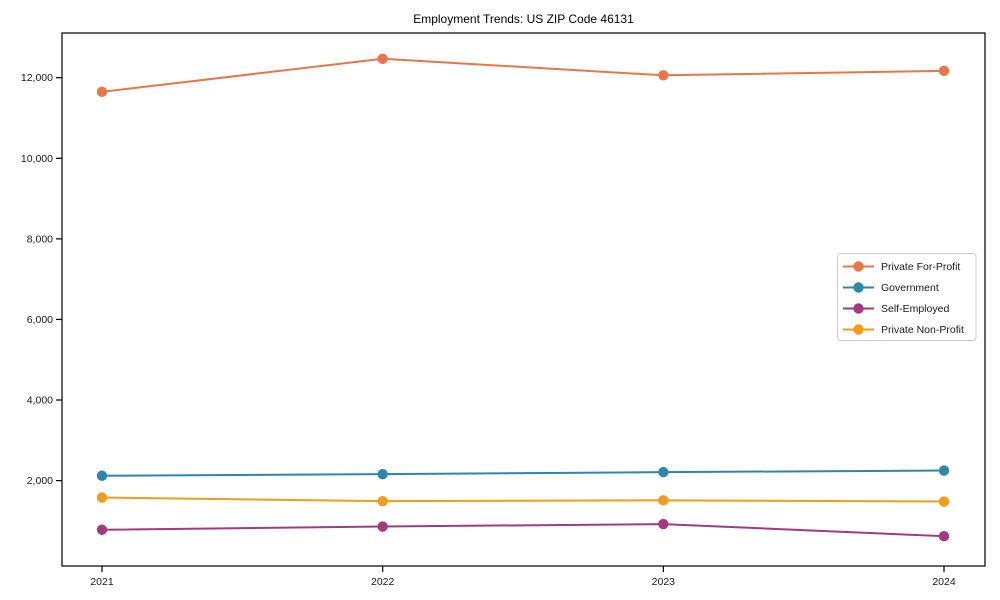 The image size is (1000, 600). Describe the element at coordinates (102, 92) in the screenshot. I see `data-point-private-for-profit-2021` at that location.